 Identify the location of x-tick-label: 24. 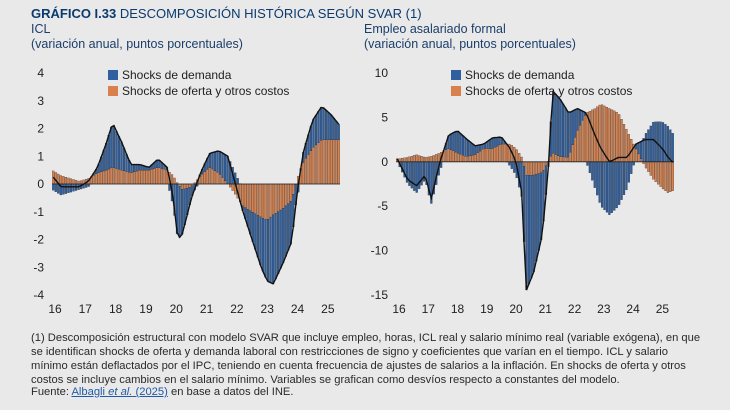
(298, 309).